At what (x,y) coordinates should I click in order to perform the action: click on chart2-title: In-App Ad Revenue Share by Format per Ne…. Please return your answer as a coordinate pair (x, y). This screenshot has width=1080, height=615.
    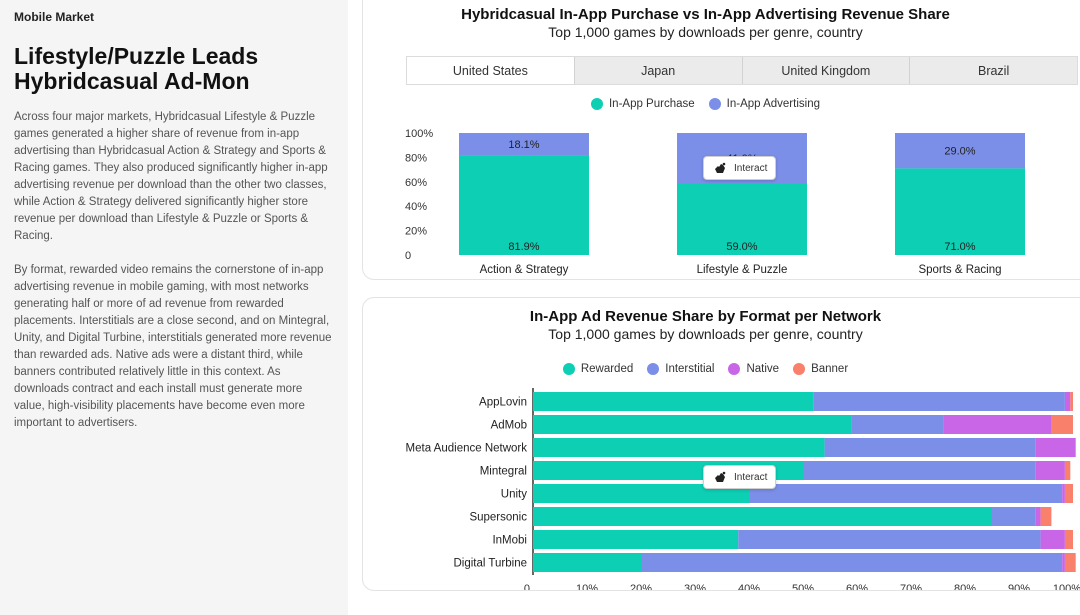
    Looking at the image, I should click on (705, 316).